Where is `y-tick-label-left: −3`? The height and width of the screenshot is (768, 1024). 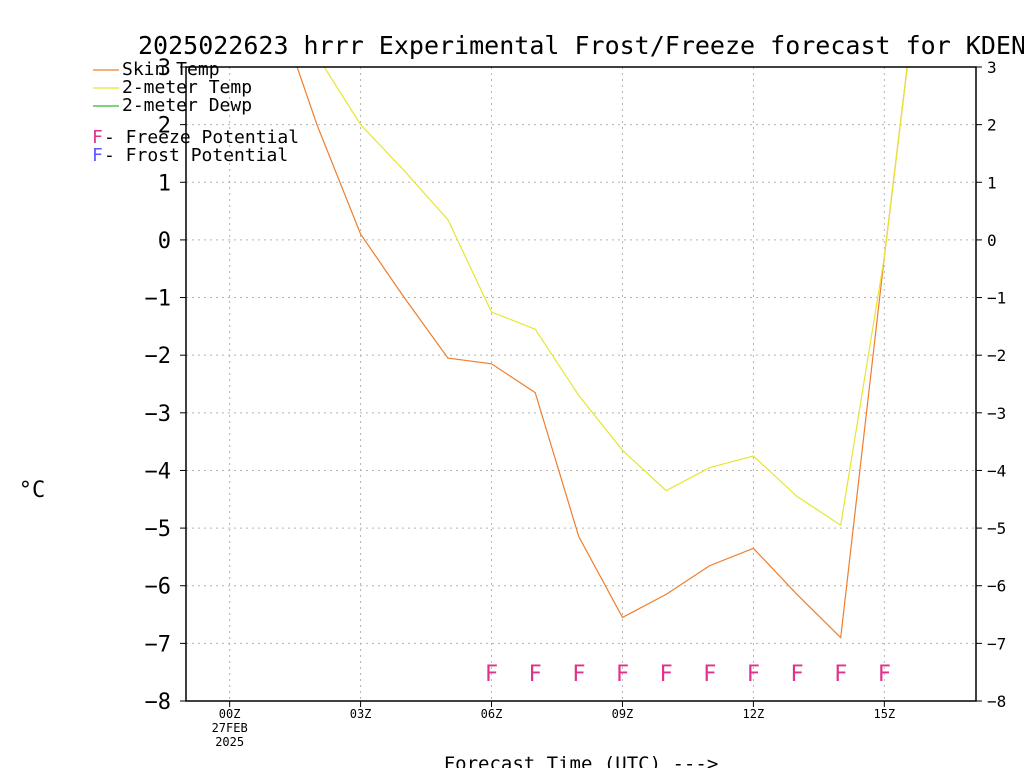 y-tick-label-left: −3 is located at coordinates (158, 414).